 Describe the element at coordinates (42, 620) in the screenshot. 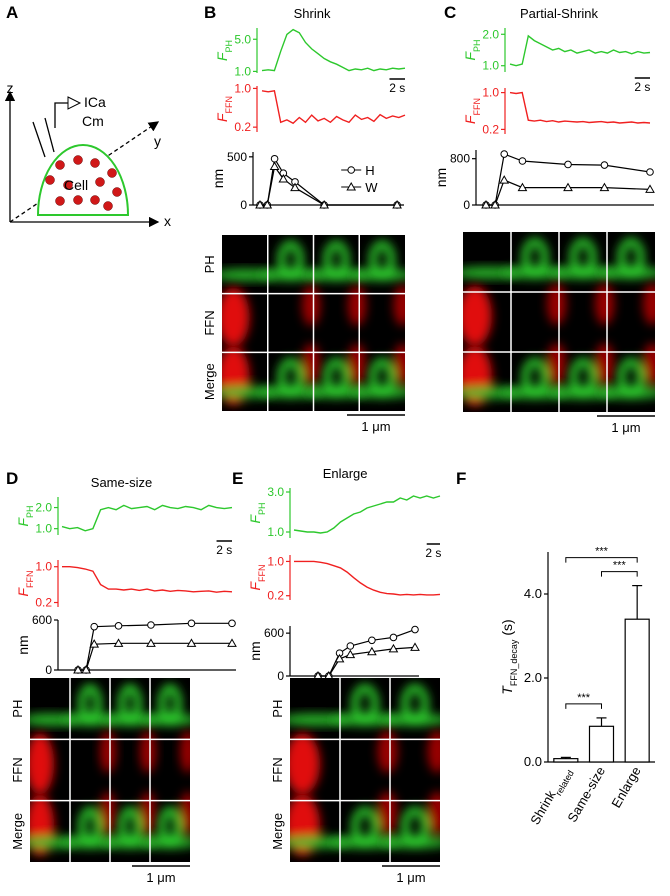

I see `y-tick-label: 600` at that location.